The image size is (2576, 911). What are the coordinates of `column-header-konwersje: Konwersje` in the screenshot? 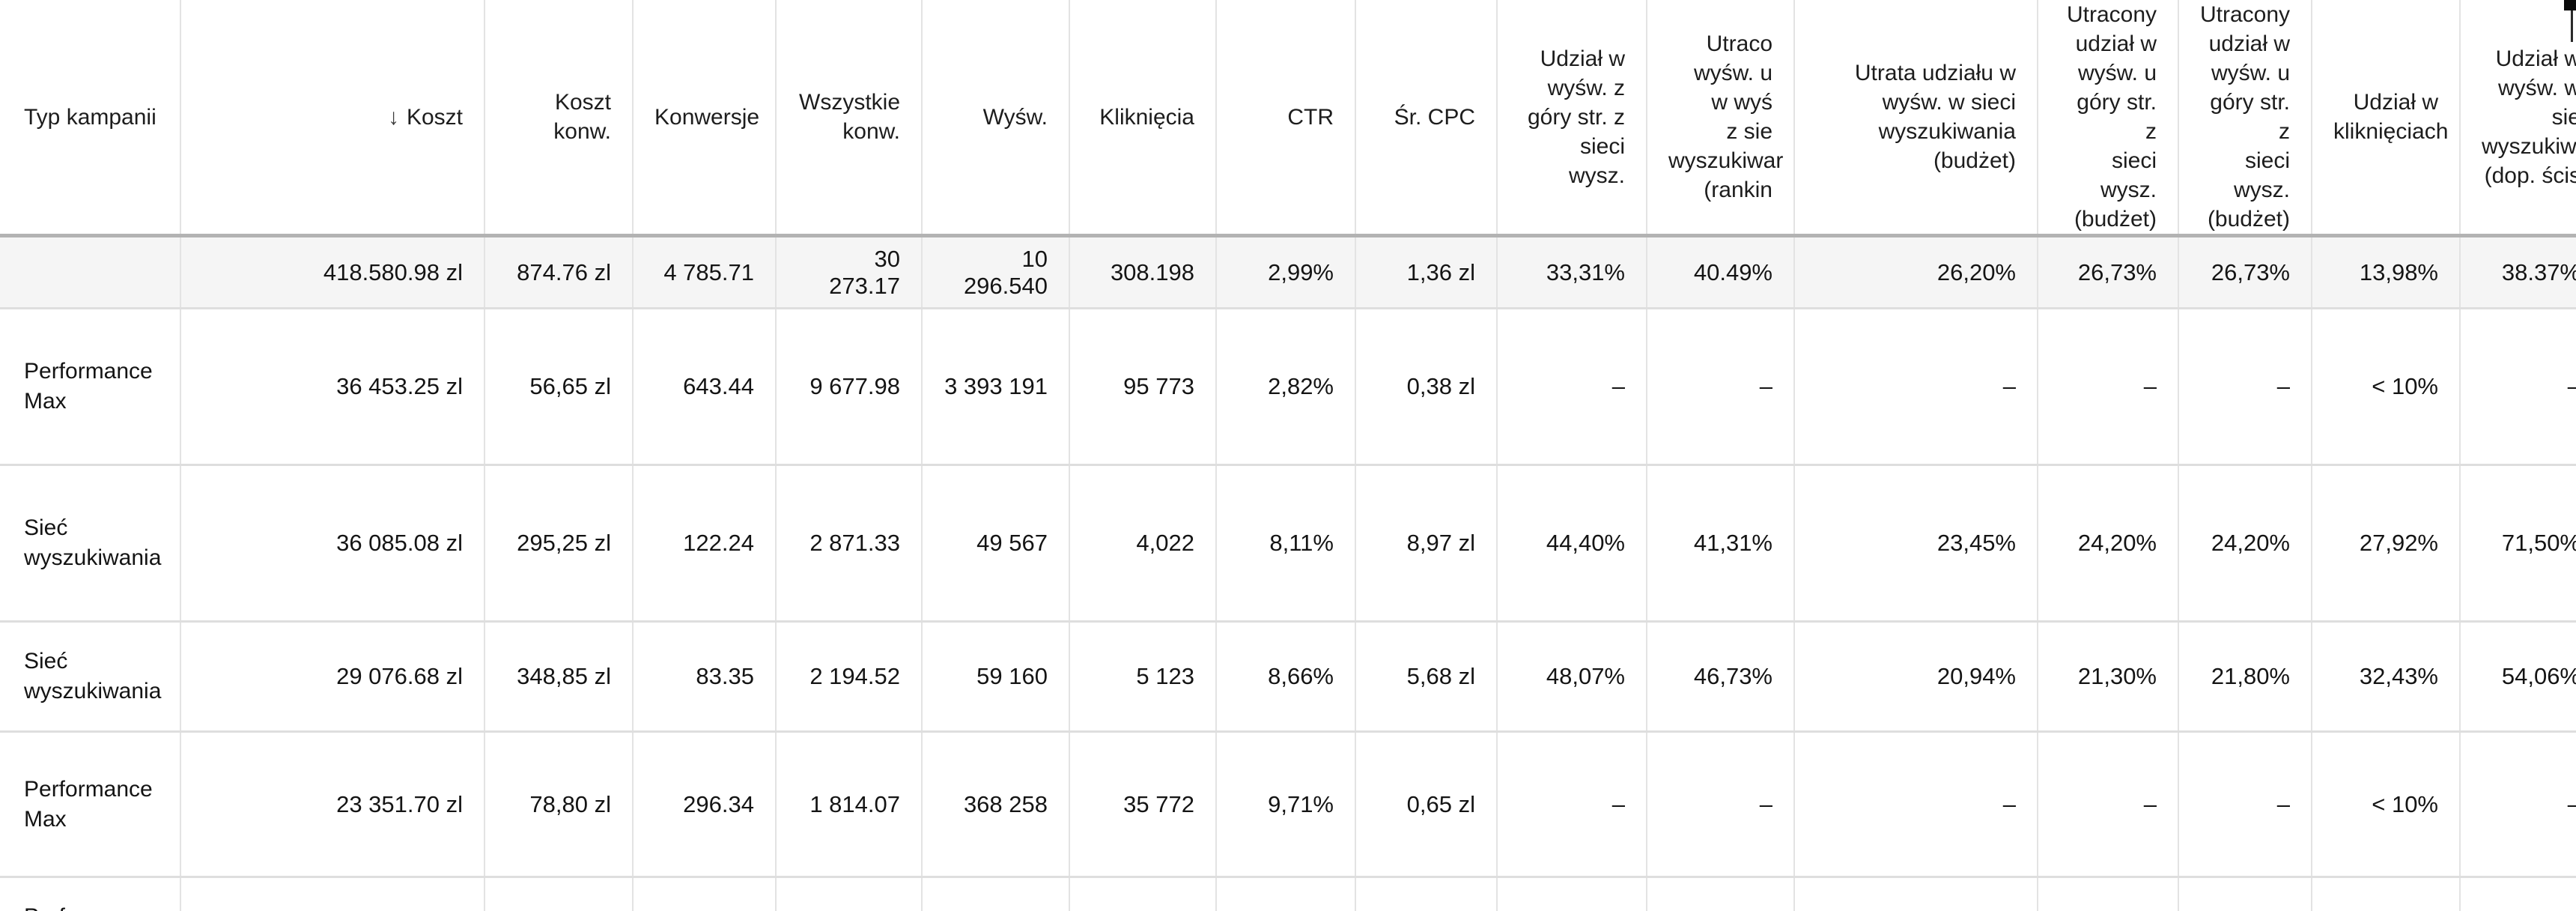 It's located at (704, 118).